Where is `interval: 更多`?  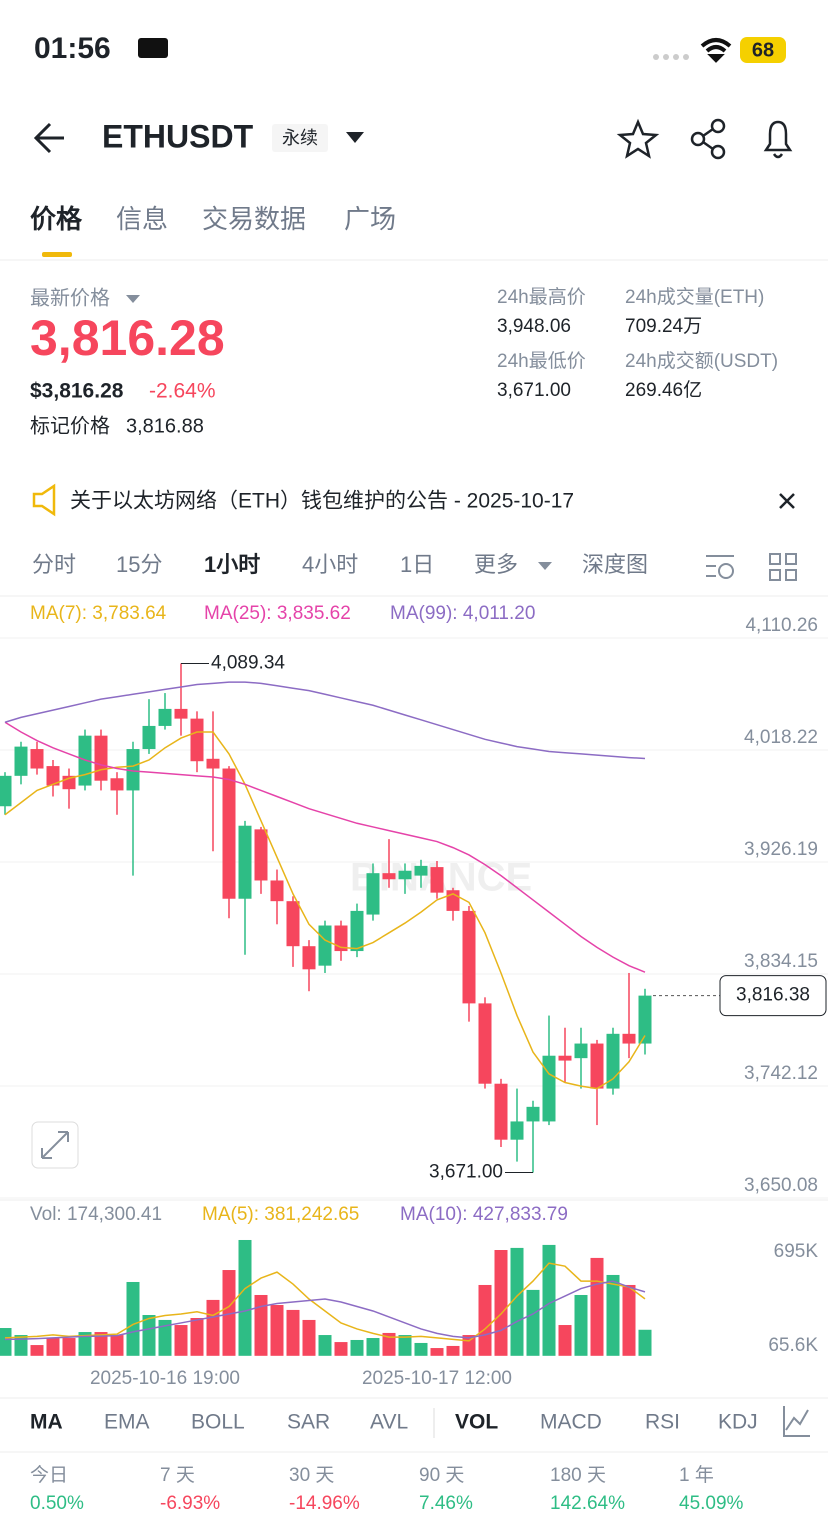 interval: 更多 is located at coordinates (496, 564).